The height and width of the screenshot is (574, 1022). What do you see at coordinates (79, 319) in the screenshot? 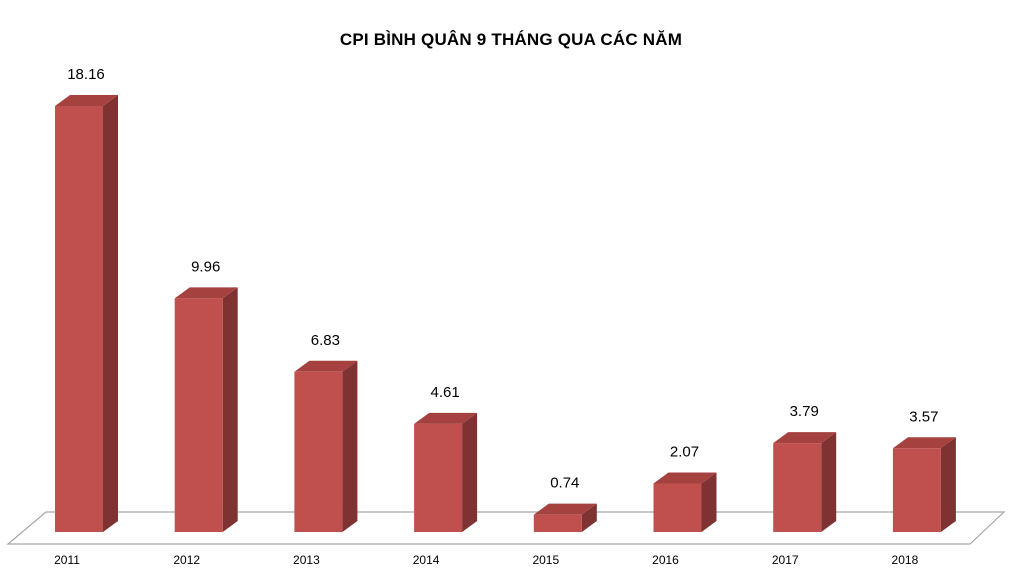
I see `bar-front-2011` at bounding box center [79, 319].